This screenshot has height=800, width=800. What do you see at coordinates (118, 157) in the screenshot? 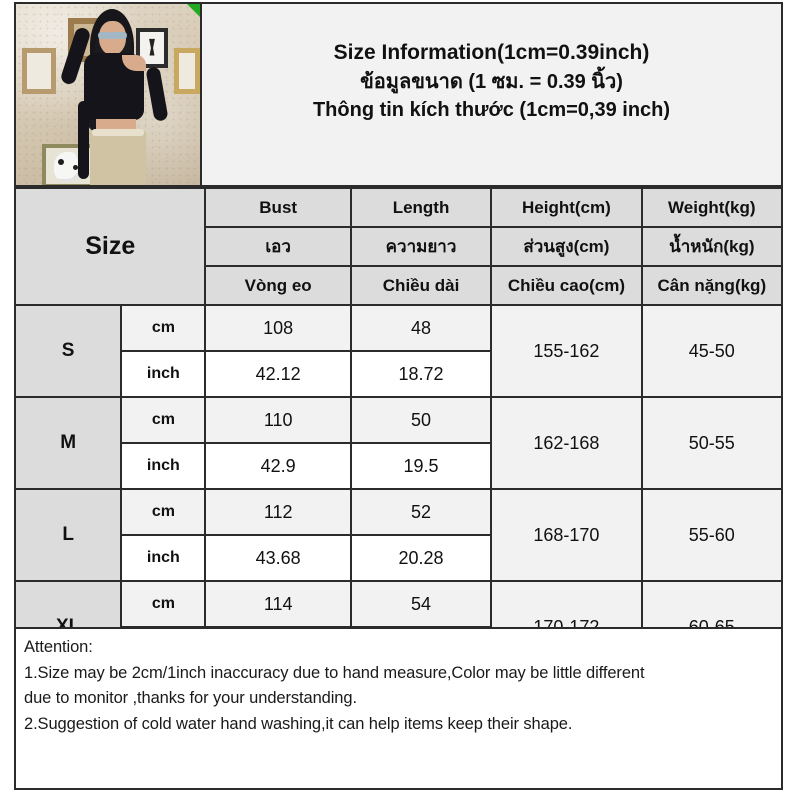
I see `model-cargo-pants` at bounding box center [118, 157].